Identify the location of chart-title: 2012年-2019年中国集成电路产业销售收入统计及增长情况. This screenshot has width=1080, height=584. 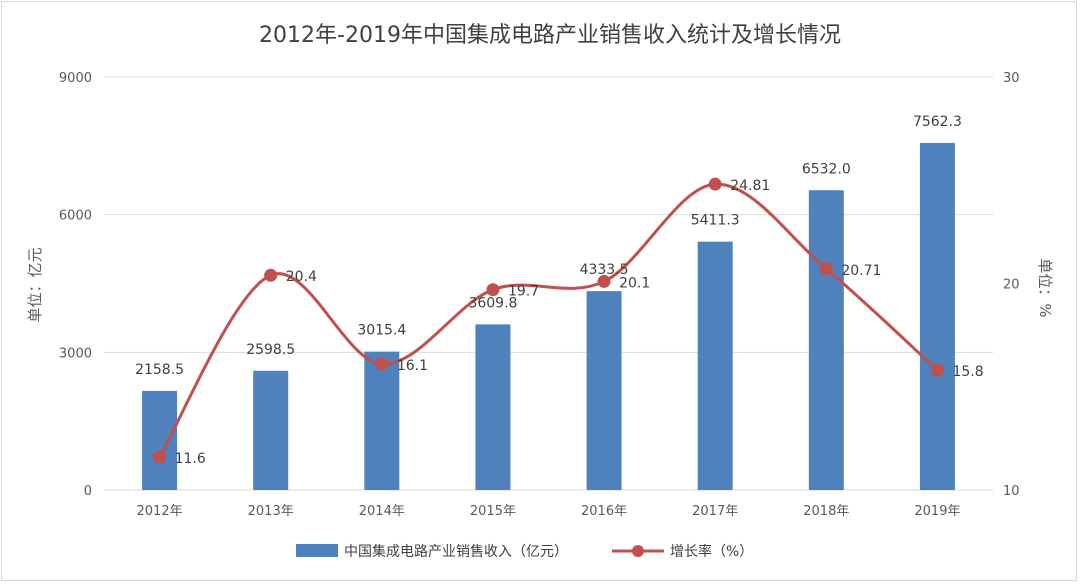
(550, 35).